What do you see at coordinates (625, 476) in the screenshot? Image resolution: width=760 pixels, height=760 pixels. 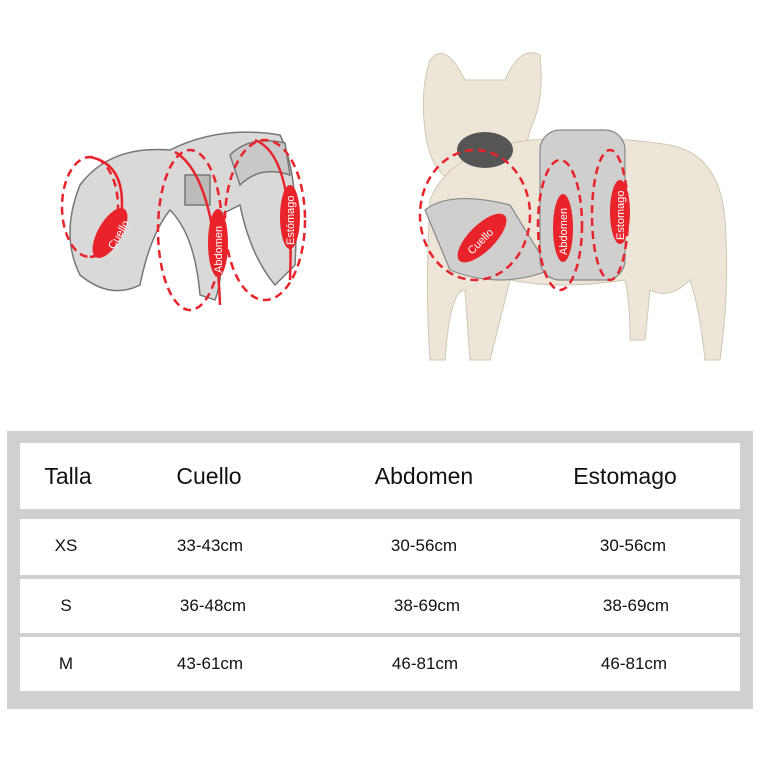 I see `header-estomago: Estomago` at bounding box center [625, 476].